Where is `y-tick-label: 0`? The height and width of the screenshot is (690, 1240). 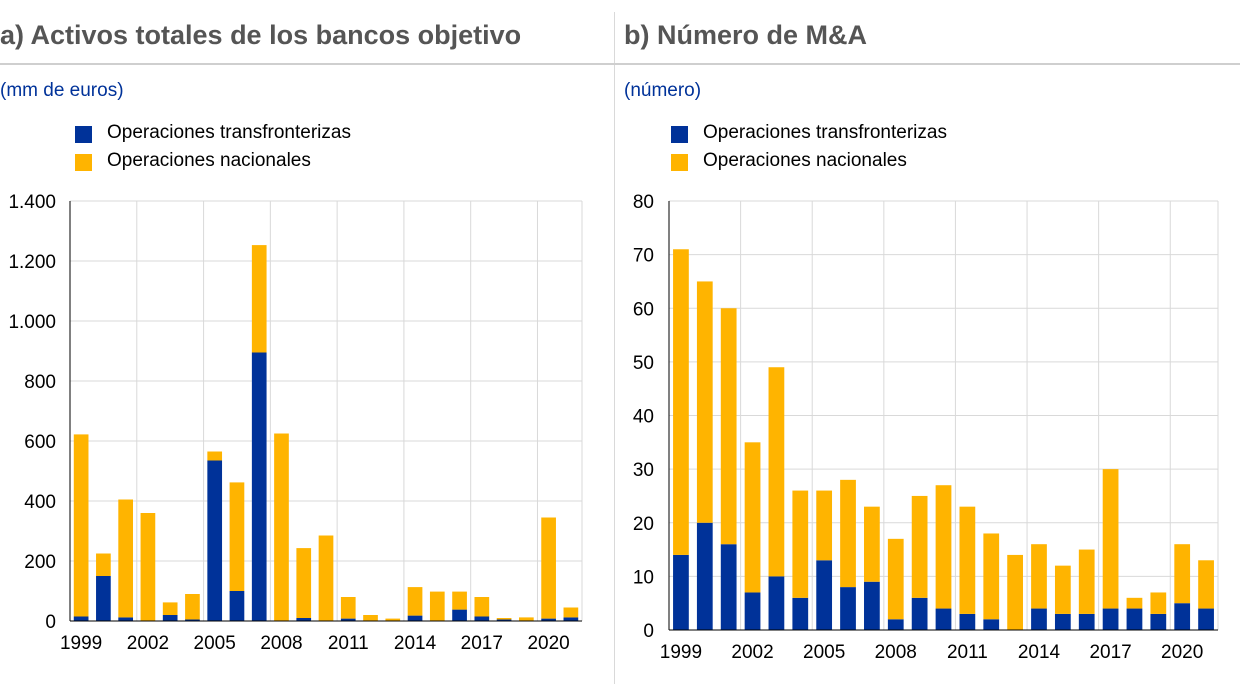 y-tick-label: 0 is located at coordinates (648, 631).